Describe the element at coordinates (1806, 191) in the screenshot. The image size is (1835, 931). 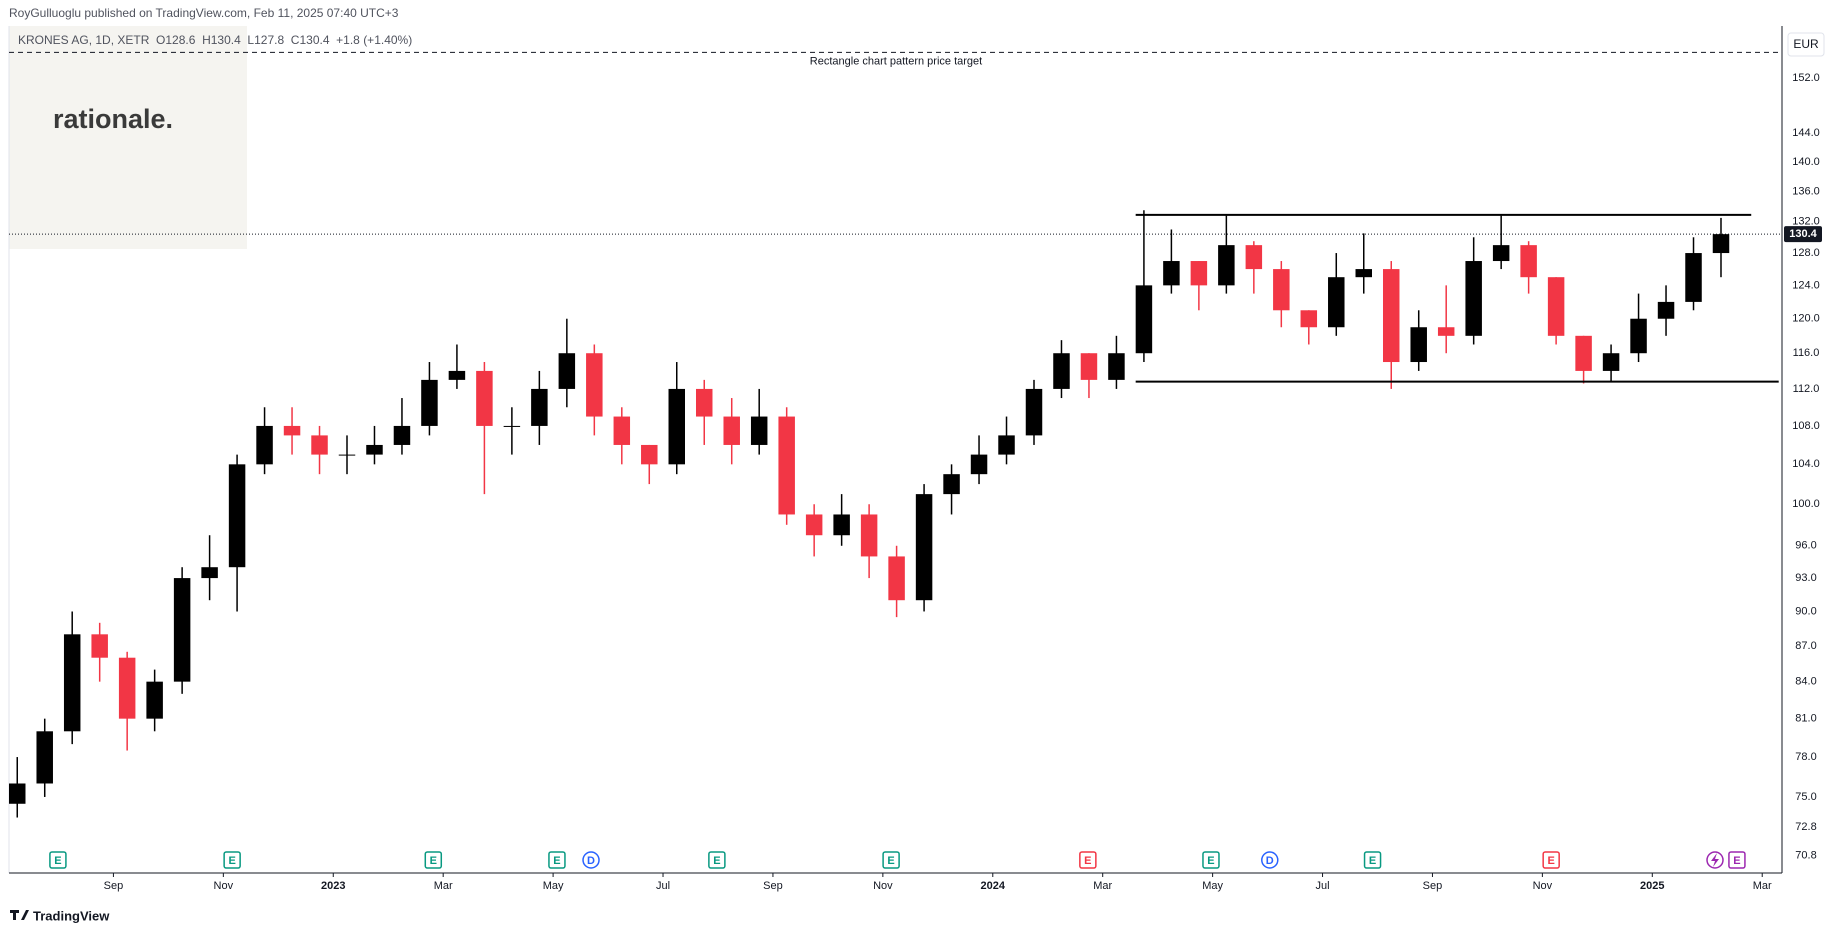
I see `y-tick-label: 136.0` at that location.